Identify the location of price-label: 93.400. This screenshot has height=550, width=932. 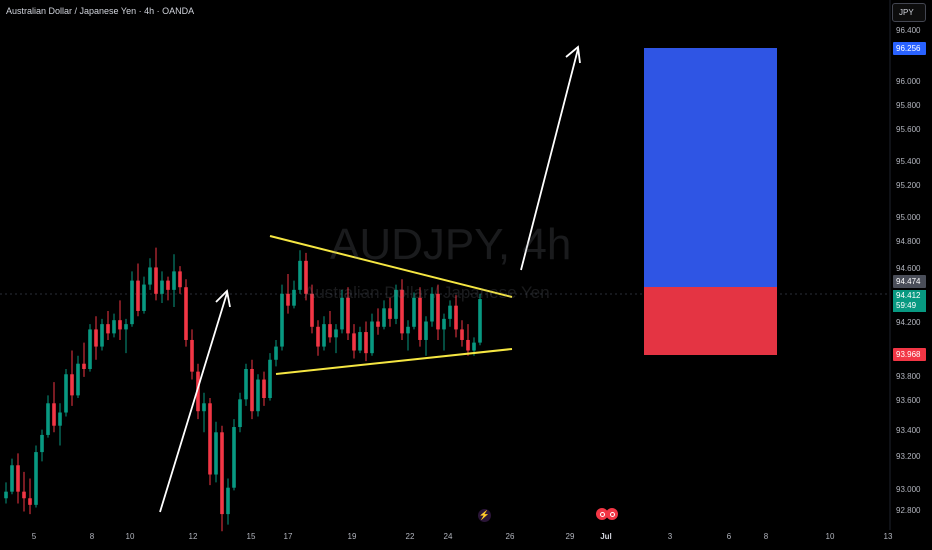
(908, 430).